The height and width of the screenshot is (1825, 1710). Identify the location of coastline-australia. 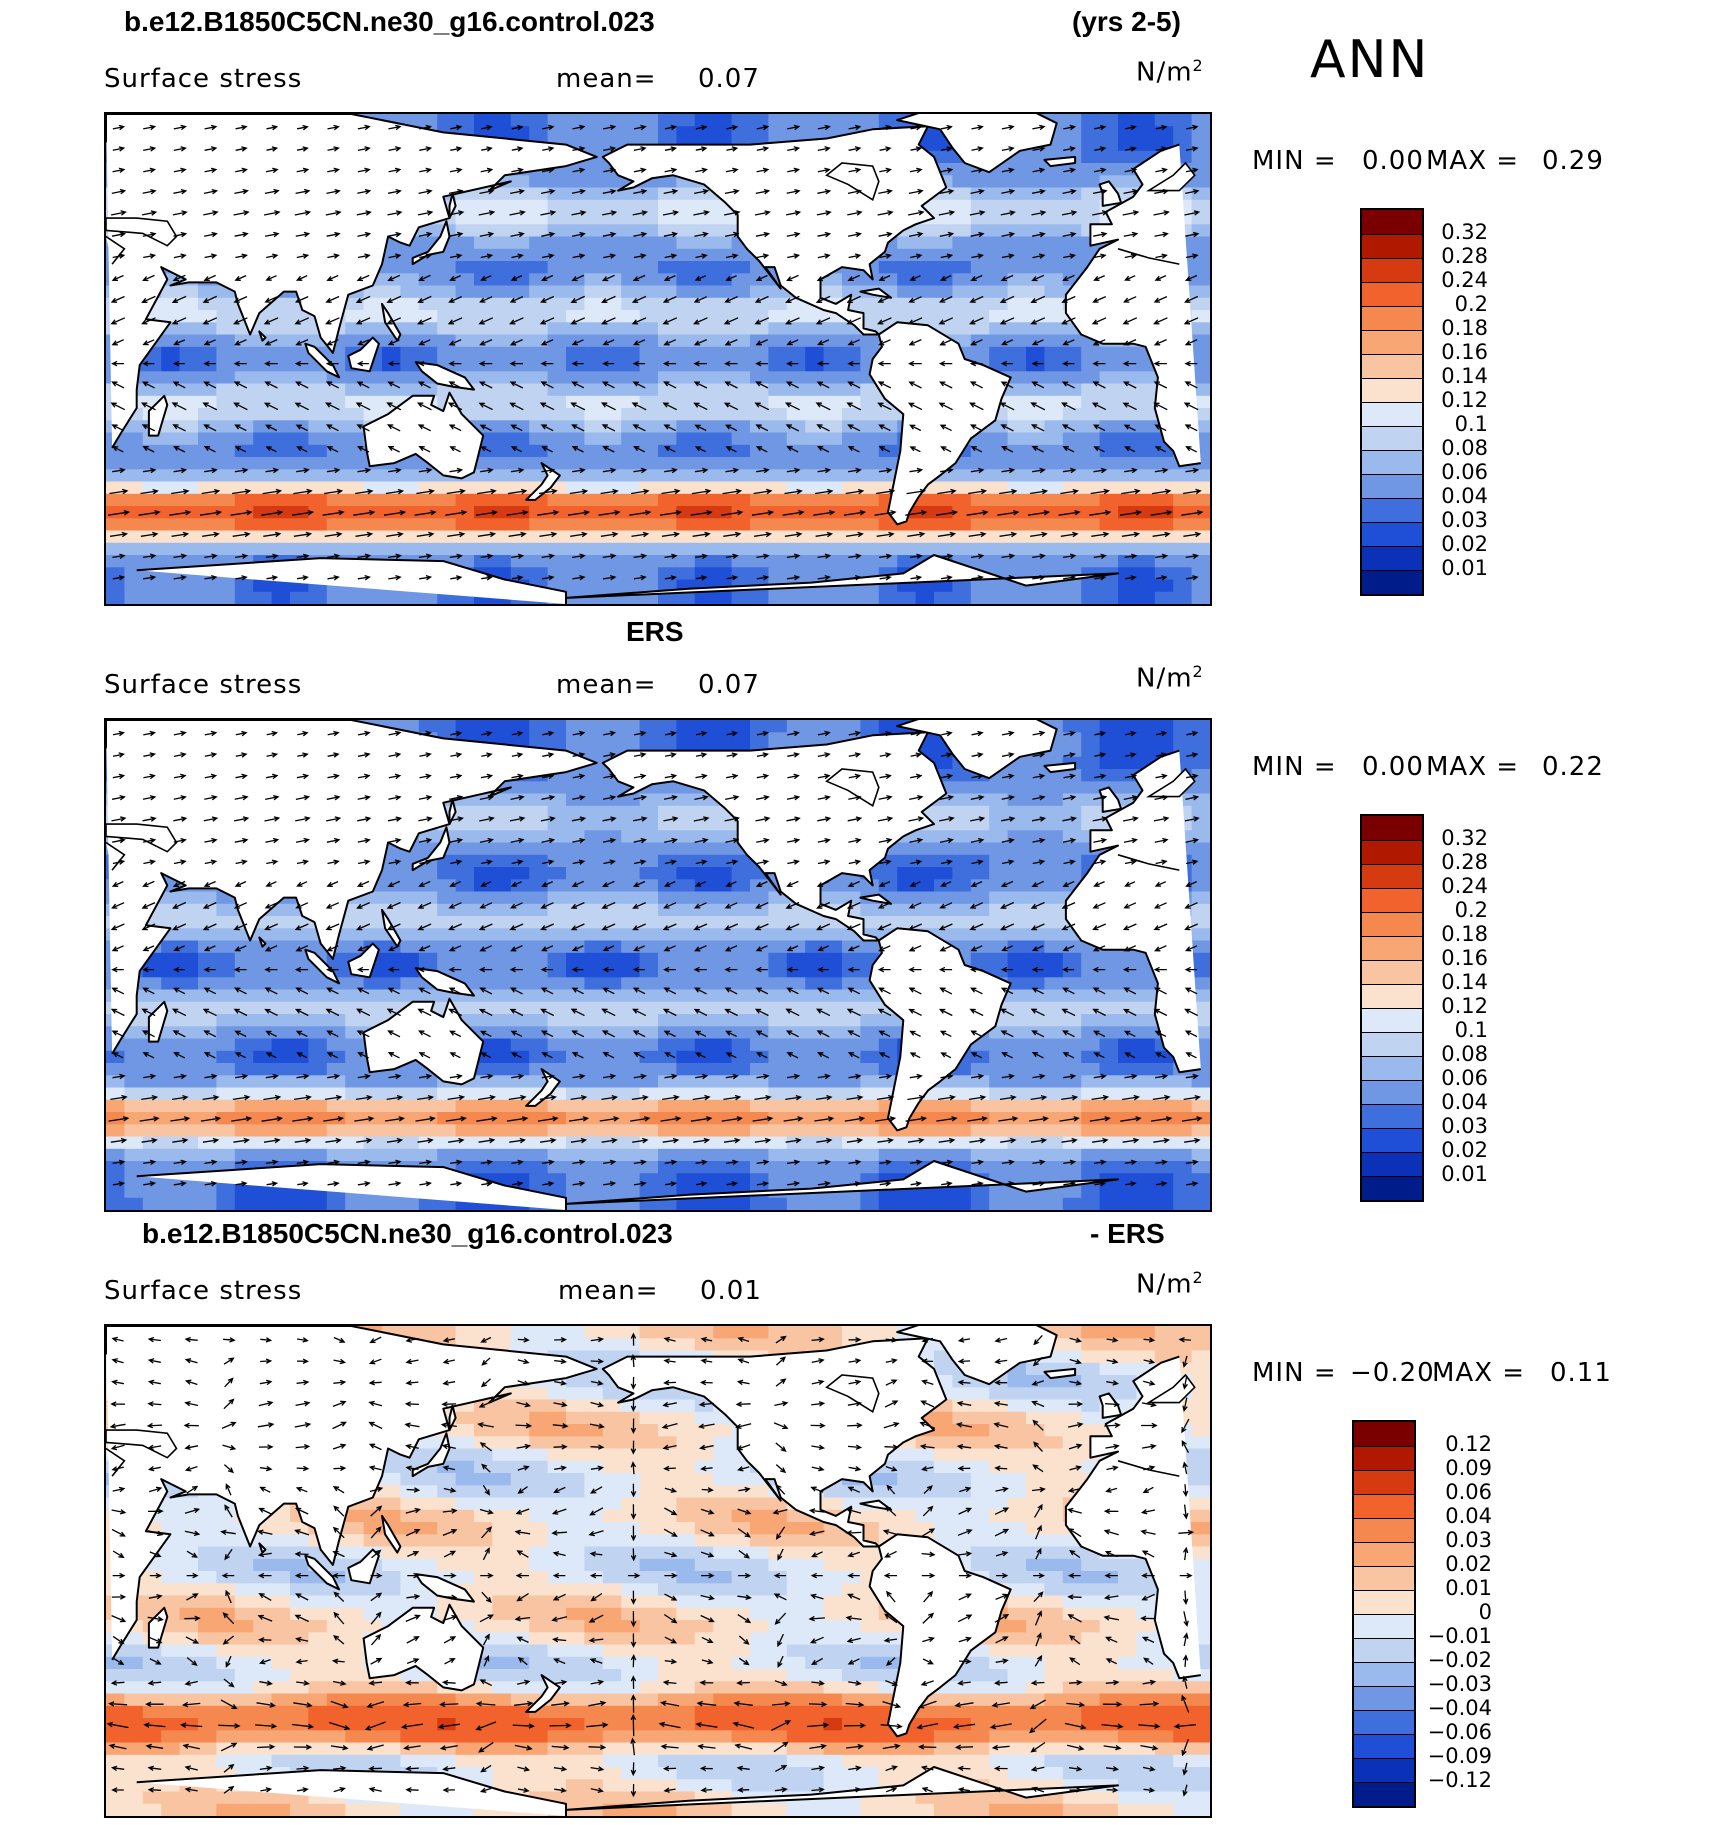
(423, 435).